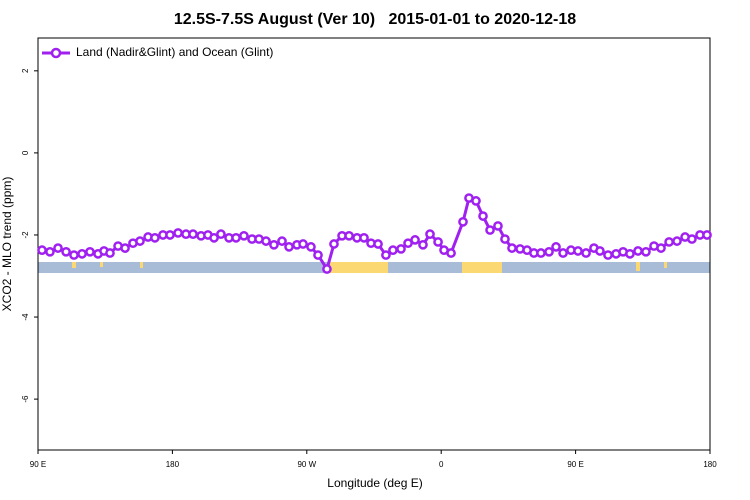 The image size is (750, 500). Describe the element at coordinates (7, 244) in the screenshot. I see `y-axis-label: XCO2 - MLO trend (ppm)` at that location.